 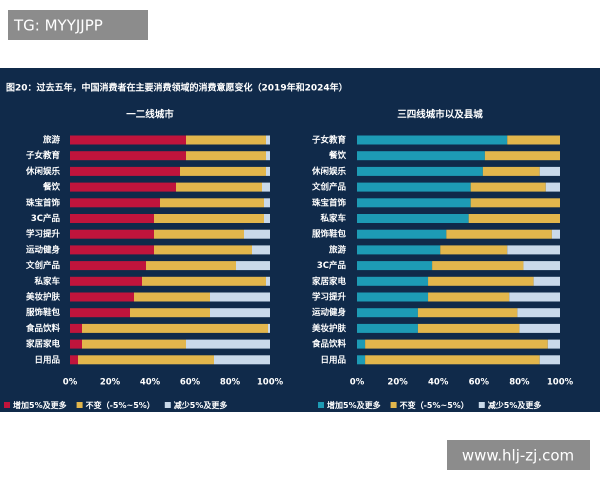 What do you see at coordinates (329, 344) in the screenshot?
I see `y-tick-label: 食品饮料` at bounding box center [329, 344].